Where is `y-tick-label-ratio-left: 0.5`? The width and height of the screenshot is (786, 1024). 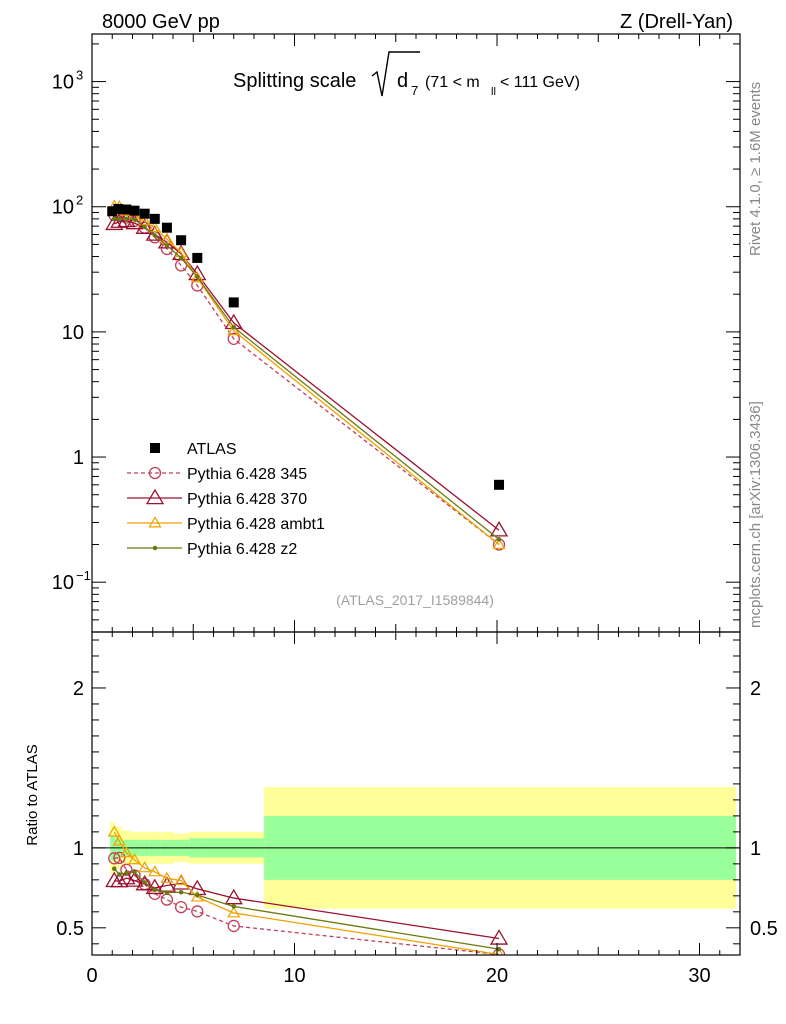 y-tick-label-ratio-left: 0.5 is located at coordinates (70, 929).